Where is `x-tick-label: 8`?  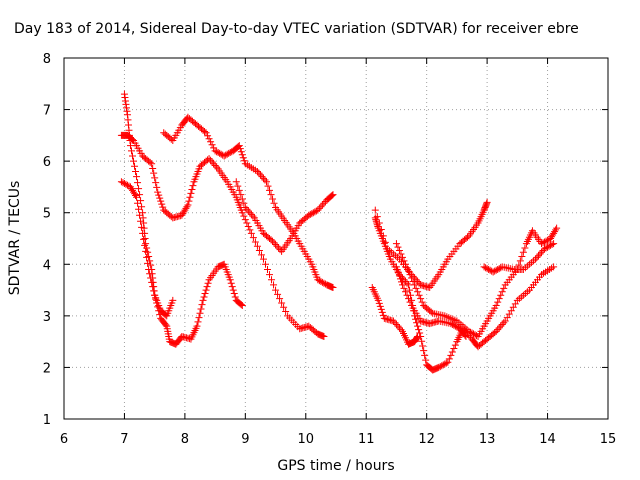
x-tick-label: 8 is located at coordinates (185, 439).